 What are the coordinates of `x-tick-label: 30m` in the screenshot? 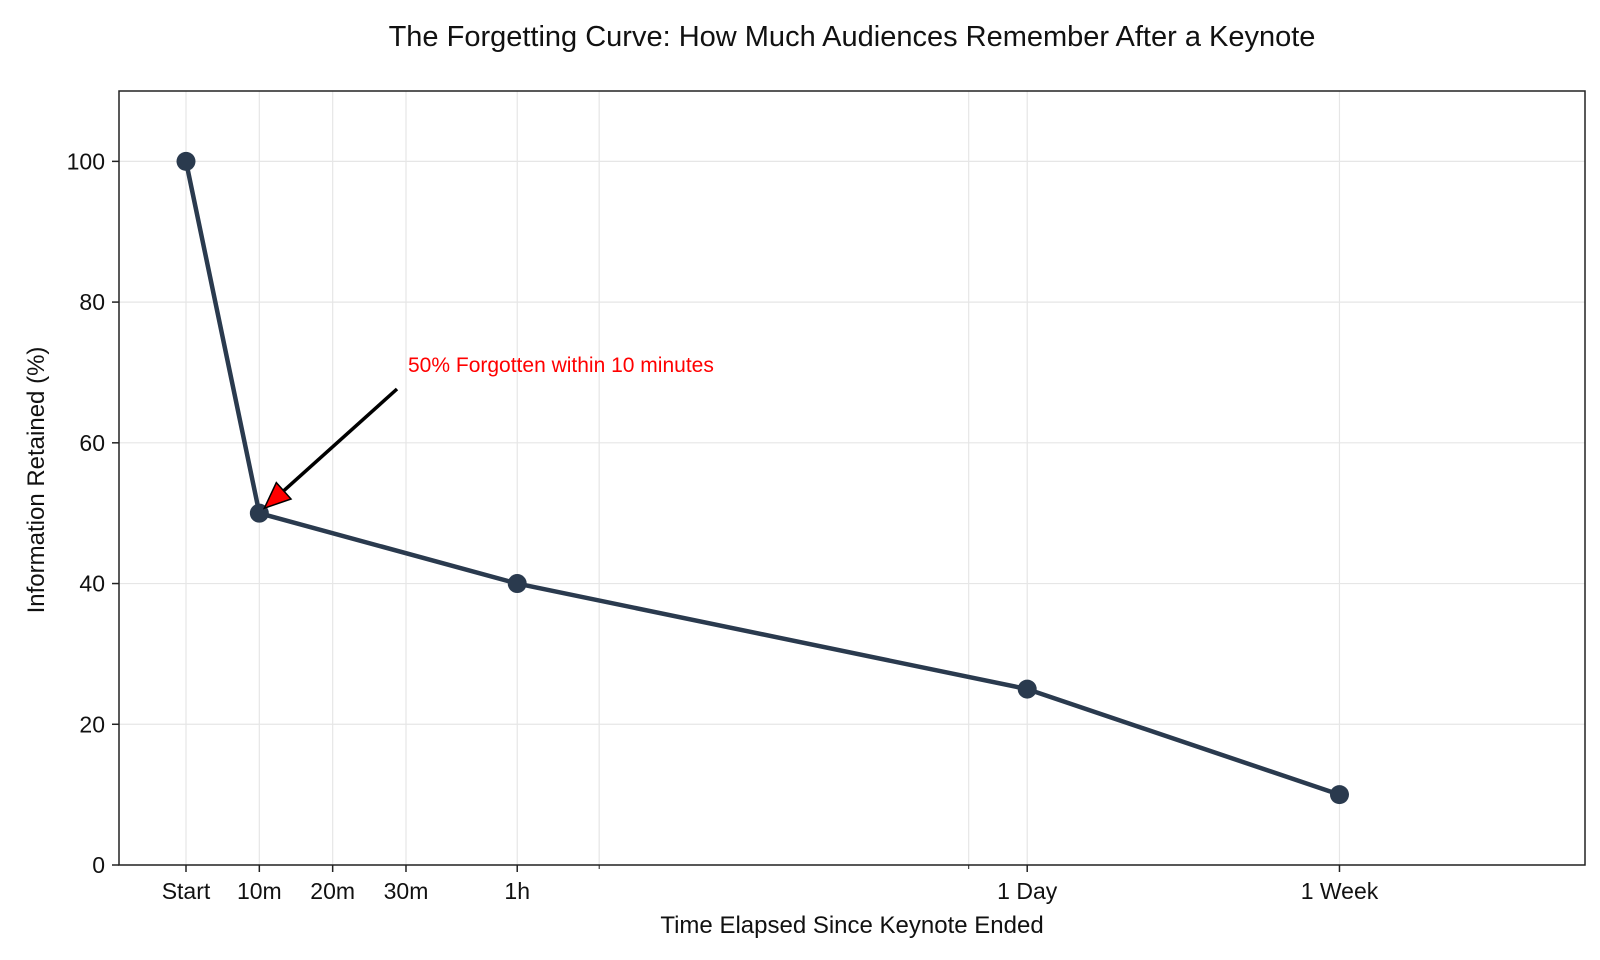 It's located at (406, 891).